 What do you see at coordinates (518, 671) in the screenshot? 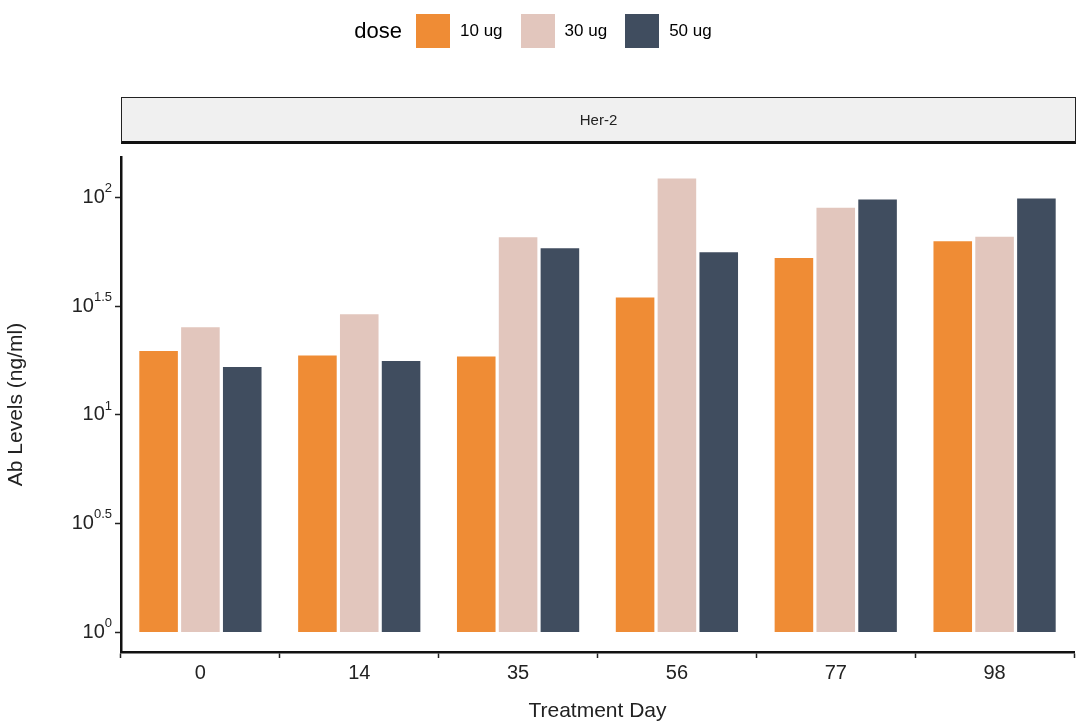
I see `x-tick-label: 35` at bounding box center [518, 671].